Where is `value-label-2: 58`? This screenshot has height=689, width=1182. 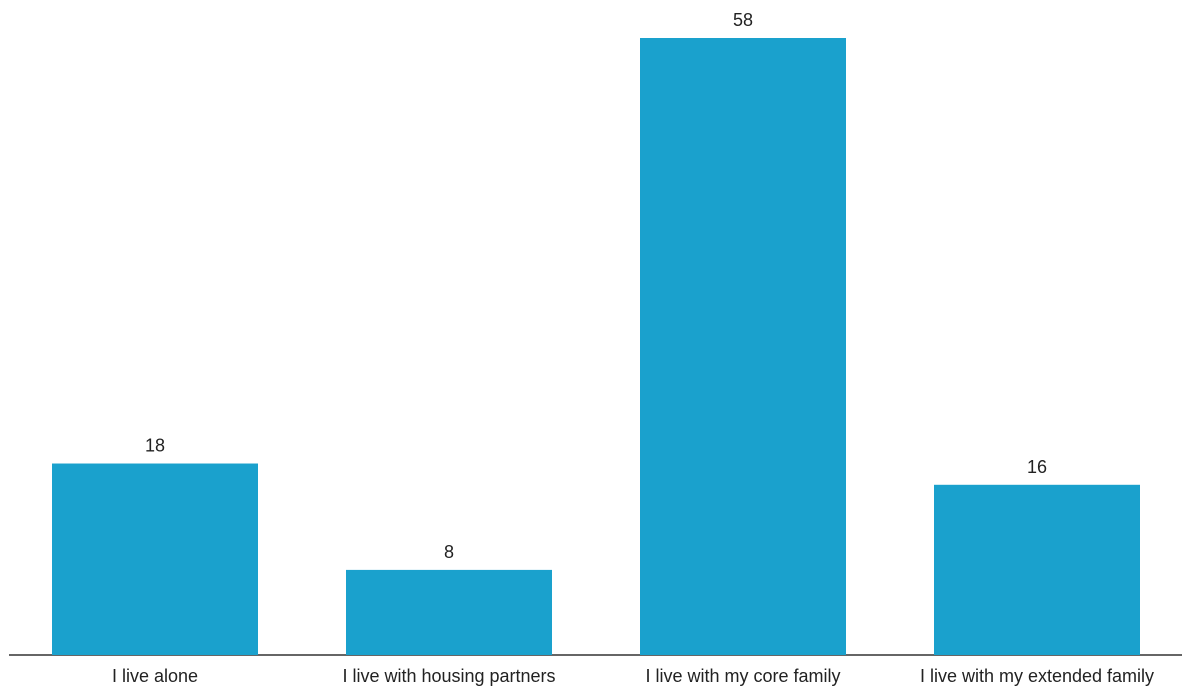 value-label-2: 58 is located at coordinates (743, 20).